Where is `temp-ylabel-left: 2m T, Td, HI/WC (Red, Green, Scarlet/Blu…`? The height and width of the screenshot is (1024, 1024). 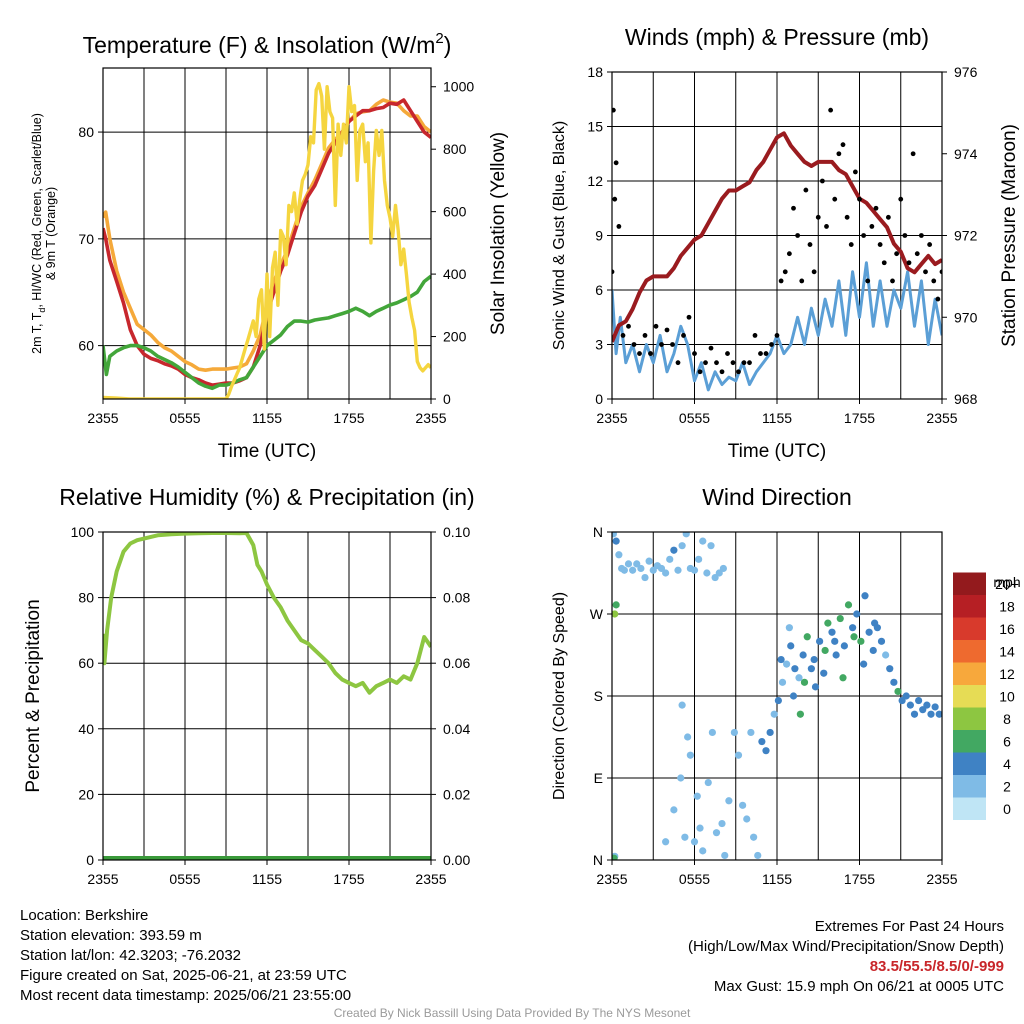 temp-ylabel-left: 2m T, Td, HI/WC (Red, Green, Scarlet/Blu… is located at coordinates (38, 233).